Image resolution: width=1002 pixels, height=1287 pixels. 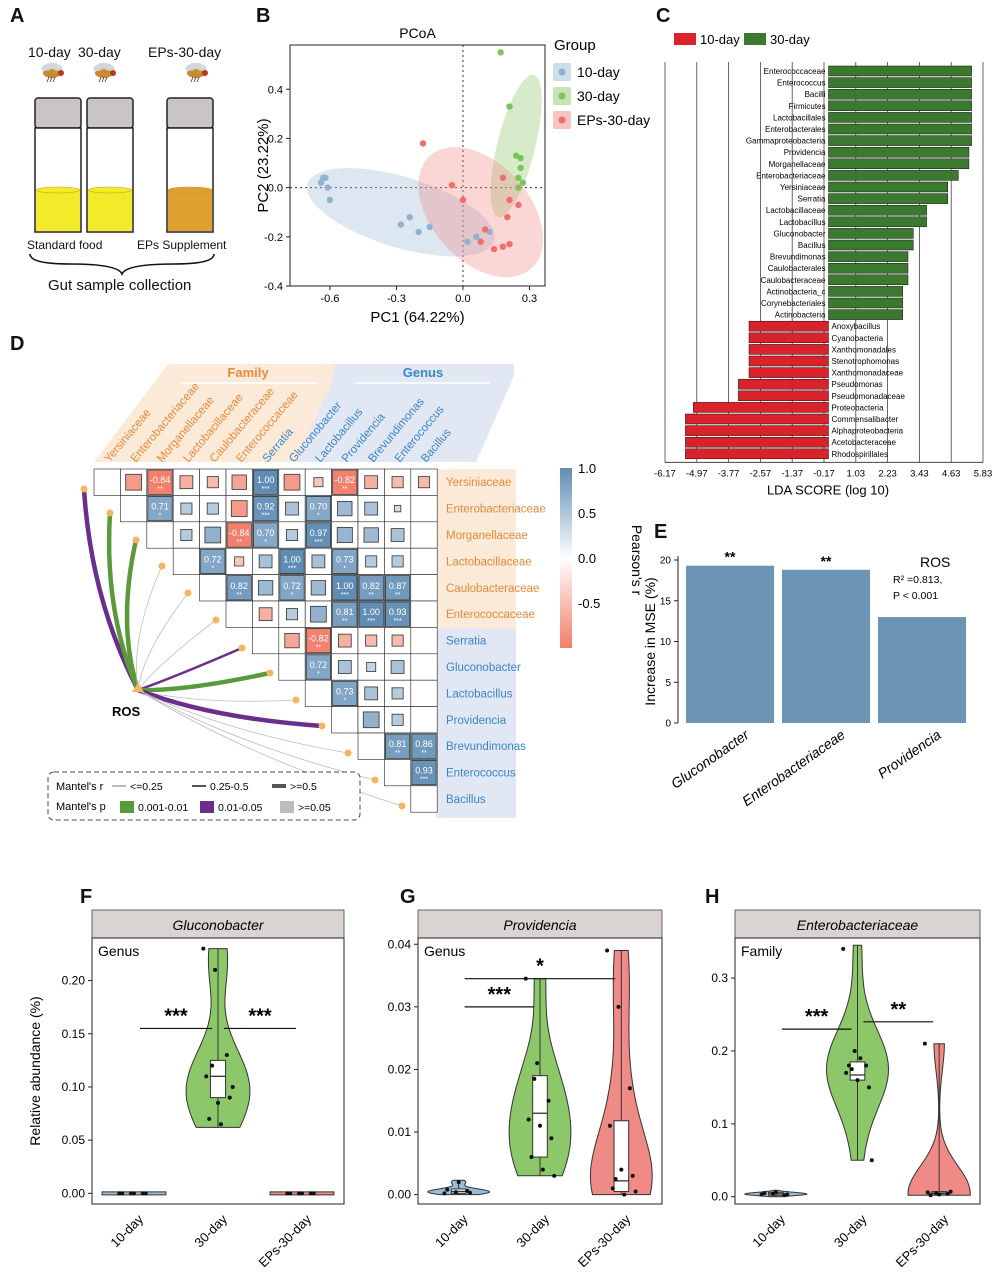 What do you see at coordinates (729, 473) in the screenshot?
I see `lda-xtick-label: -3.77` at bounding box center [729, 473].